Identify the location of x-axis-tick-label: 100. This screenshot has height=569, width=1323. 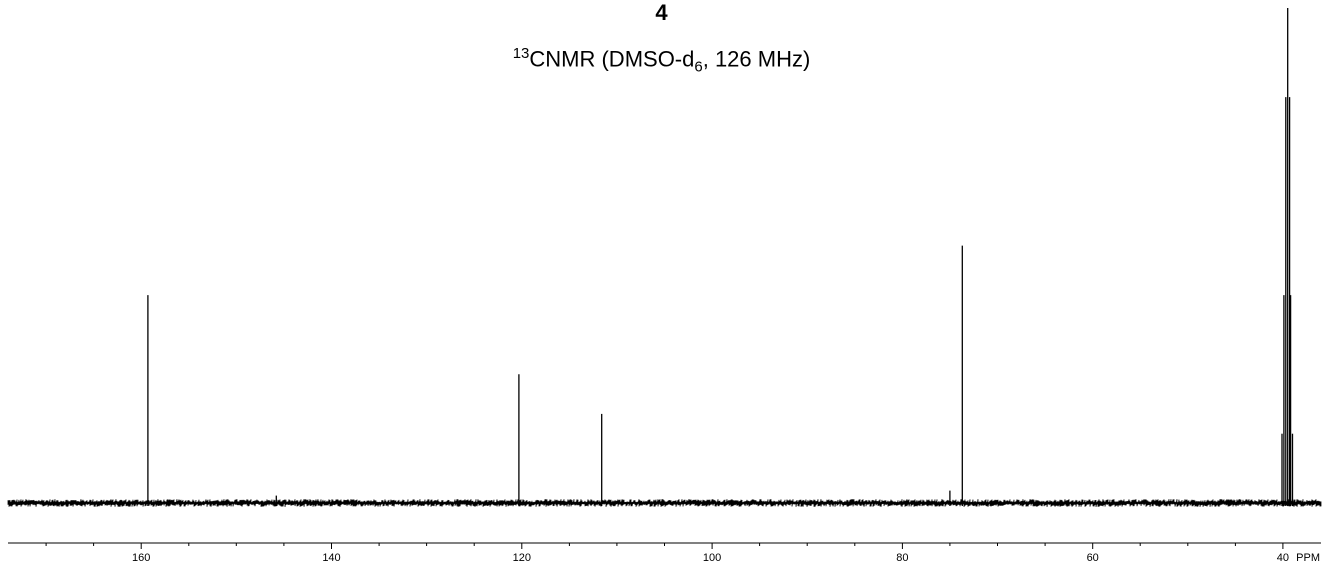
(712, 558).